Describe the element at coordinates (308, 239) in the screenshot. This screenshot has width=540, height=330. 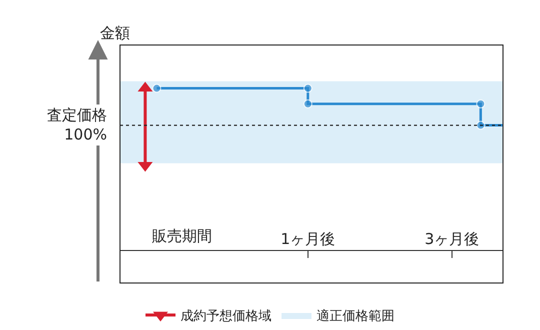
I see `x-tick-label: 1ヶ月後` at that location.